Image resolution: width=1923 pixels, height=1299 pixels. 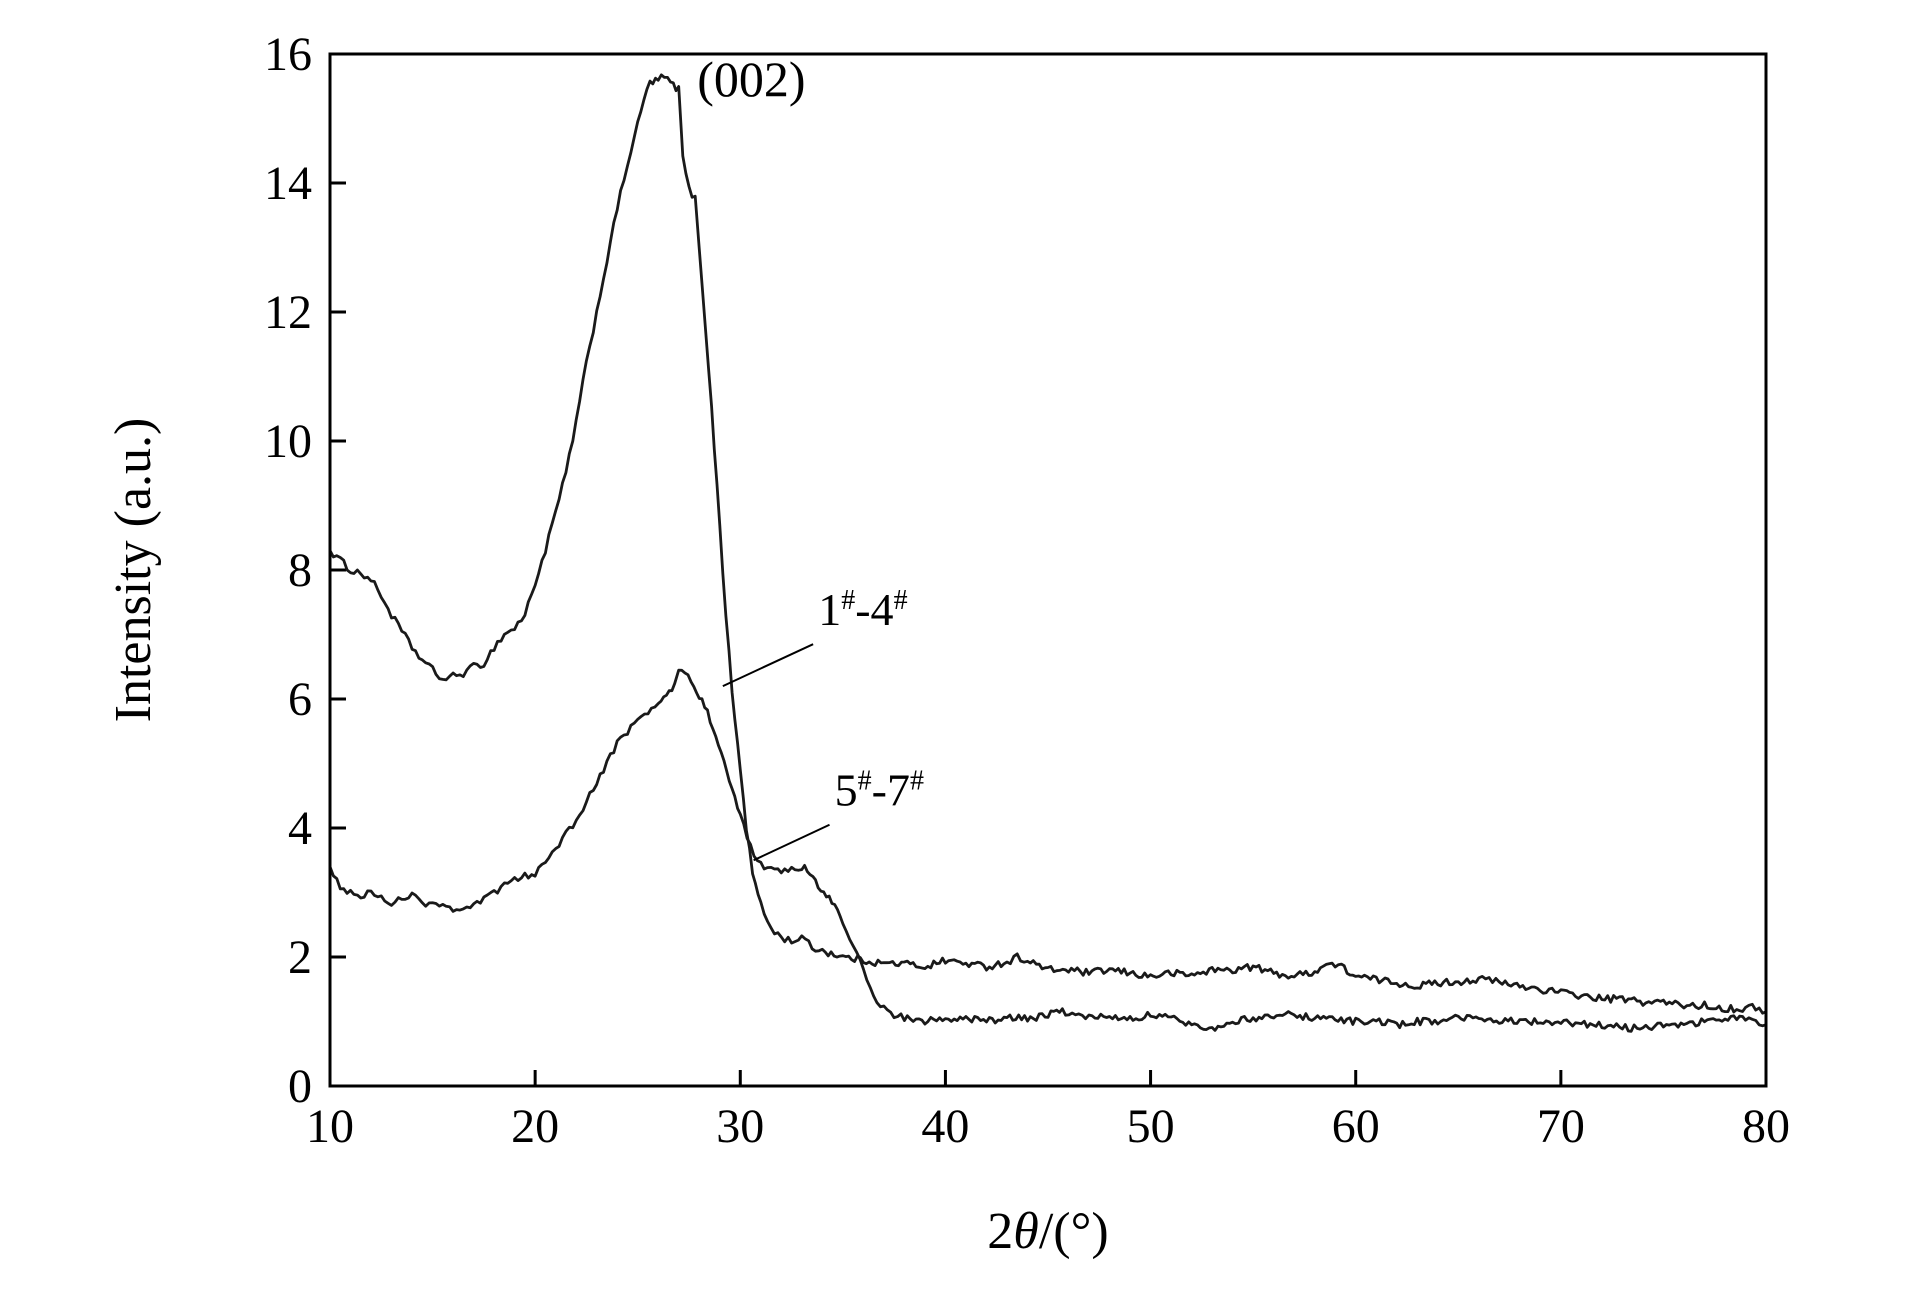 What do you see at coordinates (1151, 1126) in the screenshot?
I see `x-tick-label: 50` at bounding box center [1151, 1126].